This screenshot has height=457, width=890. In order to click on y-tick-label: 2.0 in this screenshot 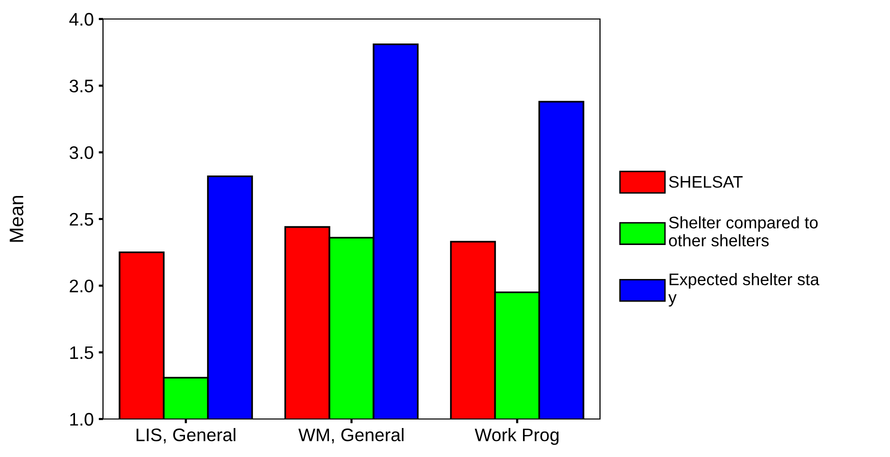, I will do `click(82, 286)`.